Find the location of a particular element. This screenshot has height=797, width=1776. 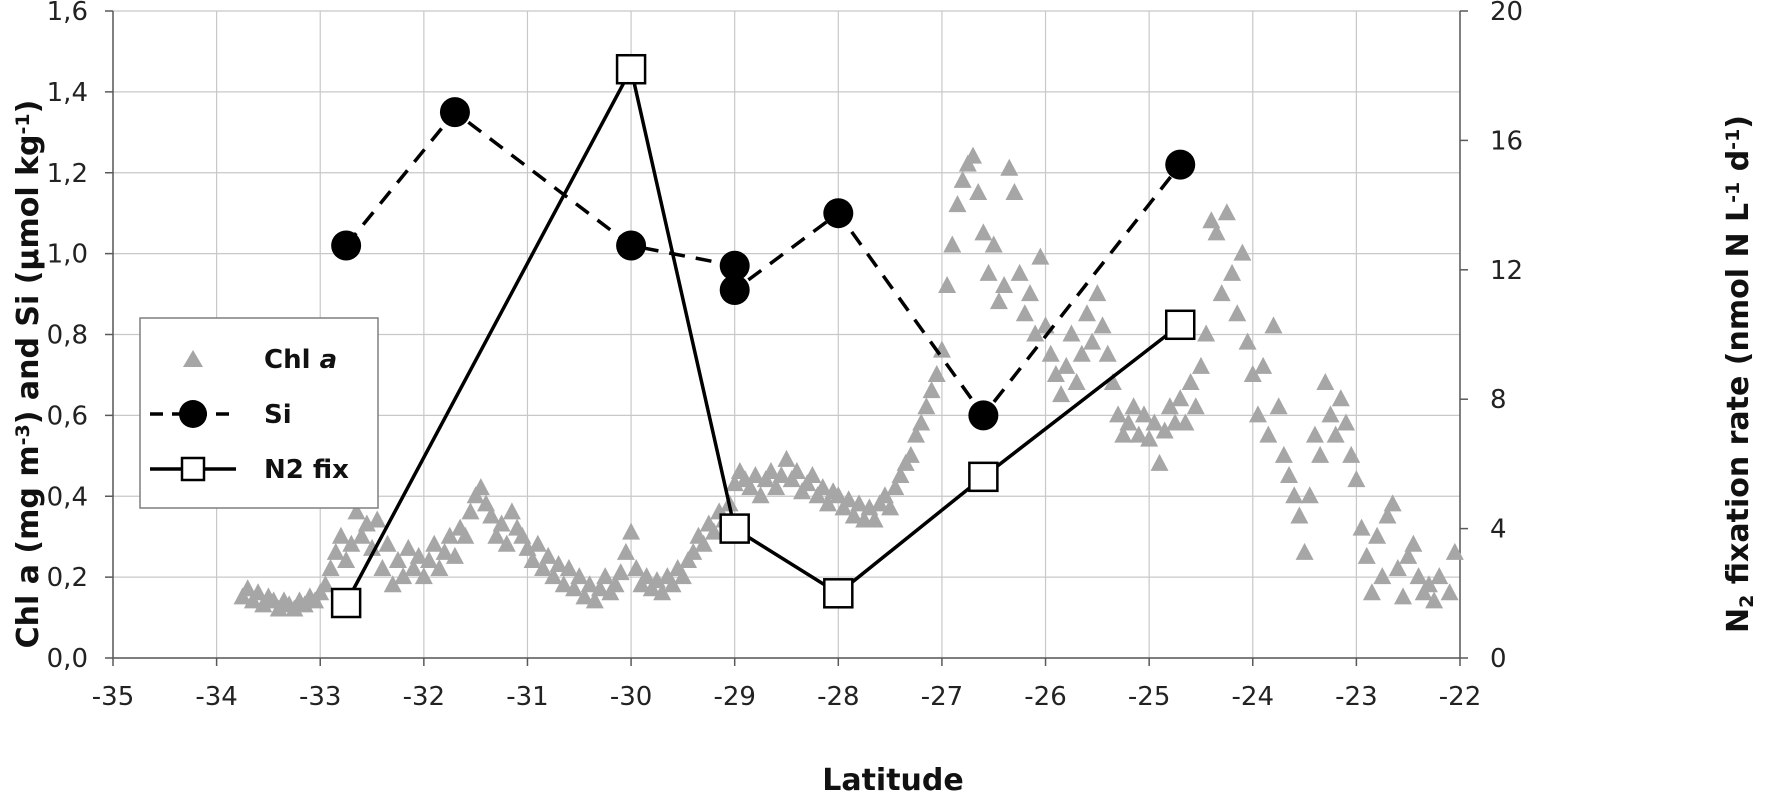

x-tick-label: -33 is located at coordinates (320, 697).